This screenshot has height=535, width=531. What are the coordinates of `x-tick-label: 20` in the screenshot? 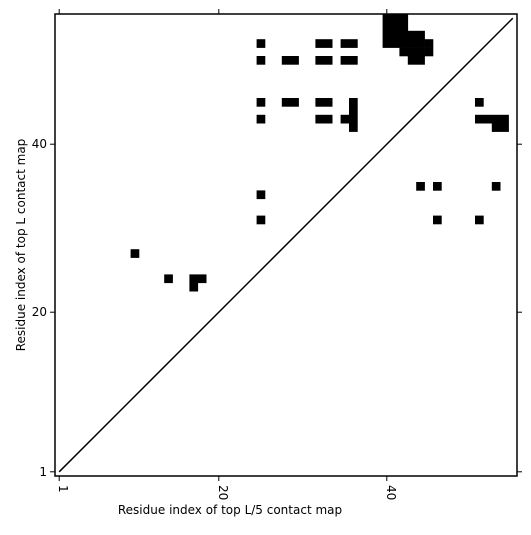 It's located at (223, 492).